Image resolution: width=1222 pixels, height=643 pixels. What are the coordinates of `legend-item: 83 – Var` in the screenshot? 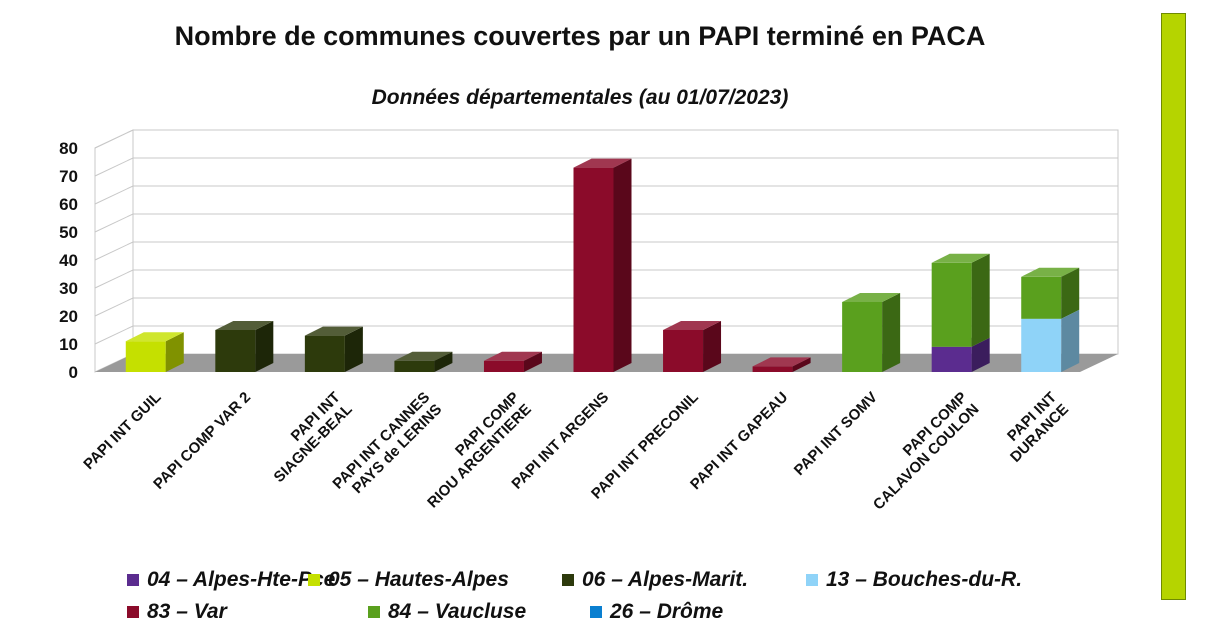 It's located at (178, 611).